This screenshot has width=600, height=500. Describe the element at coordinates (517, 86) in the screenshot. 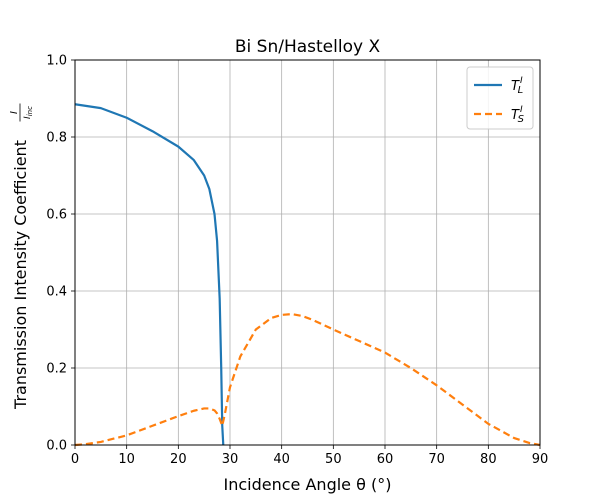

I see `legend-label-tl: TI L` at that location.